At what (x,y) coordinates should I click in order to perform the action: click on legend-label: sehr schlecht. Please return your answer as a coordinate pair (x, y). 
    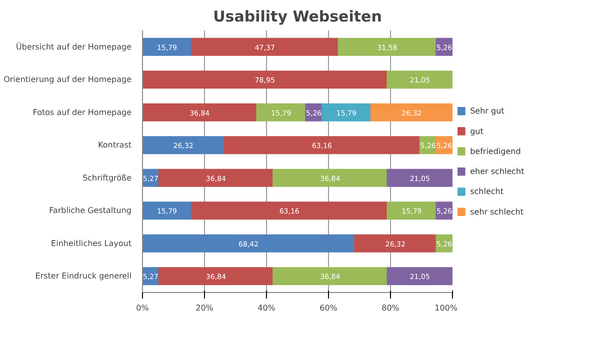
    Looking at the image, I should click on (497, 211).